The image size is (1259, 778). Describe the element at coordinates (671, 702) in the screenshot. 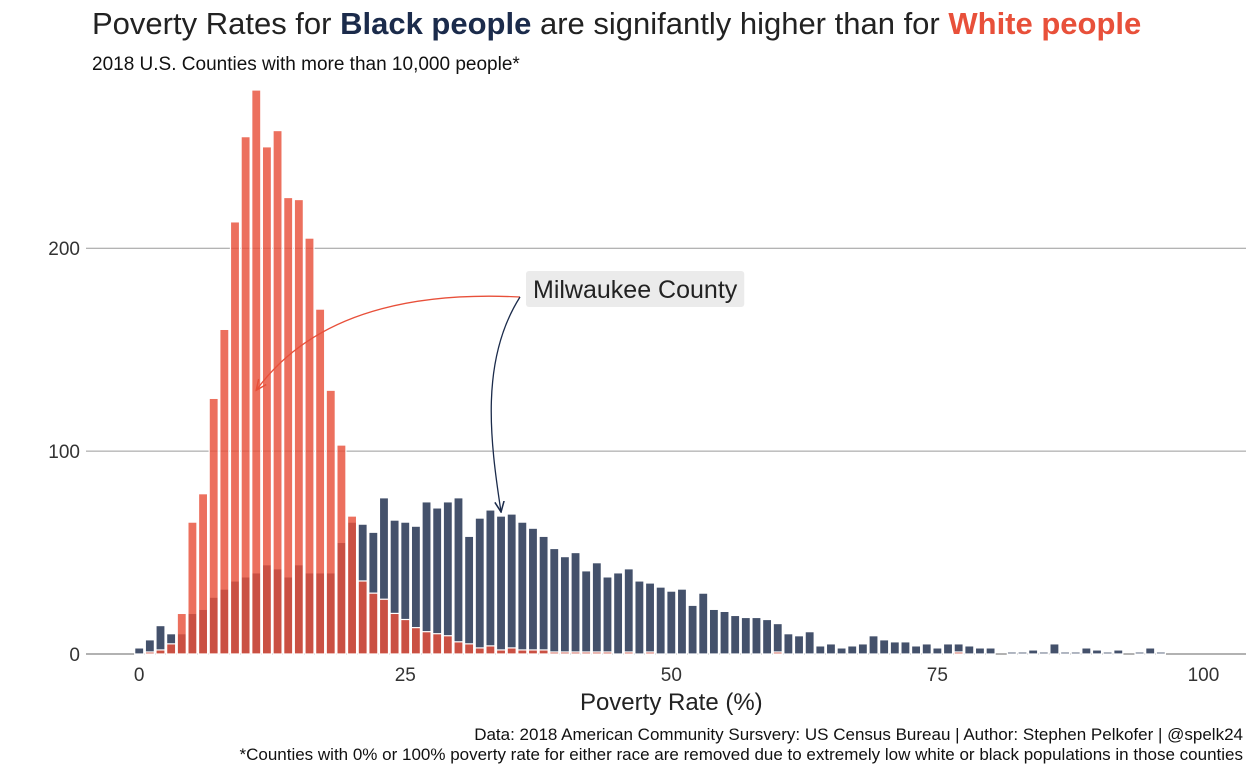

I see `x-axis-label: Poverty Rate (%)` at that location.